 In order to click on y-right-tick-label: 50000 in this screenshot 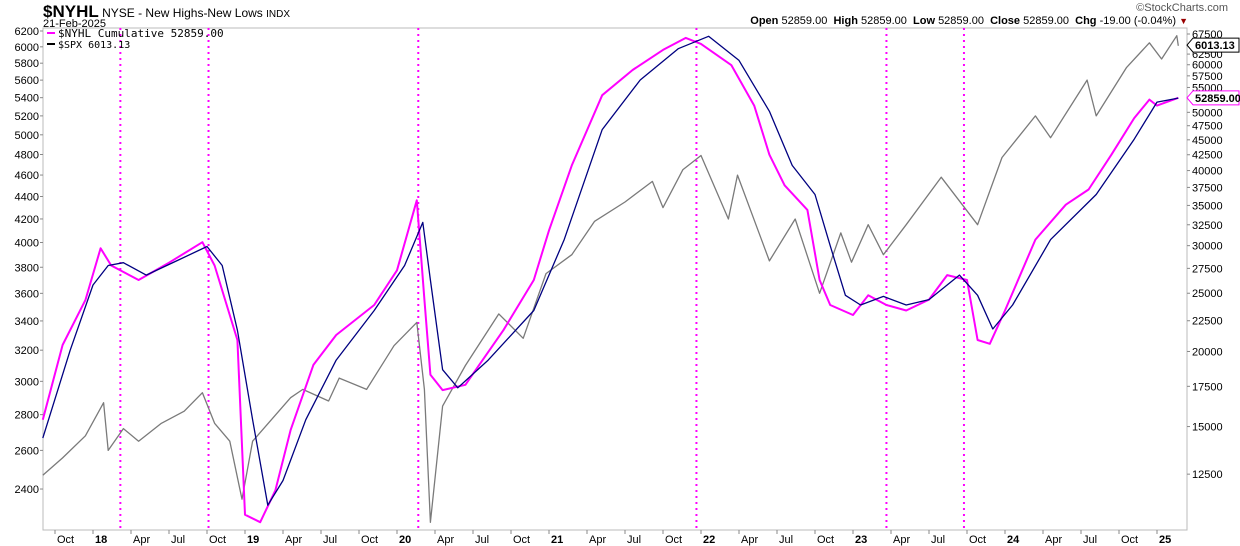, I will do `click(1207, 113)`.